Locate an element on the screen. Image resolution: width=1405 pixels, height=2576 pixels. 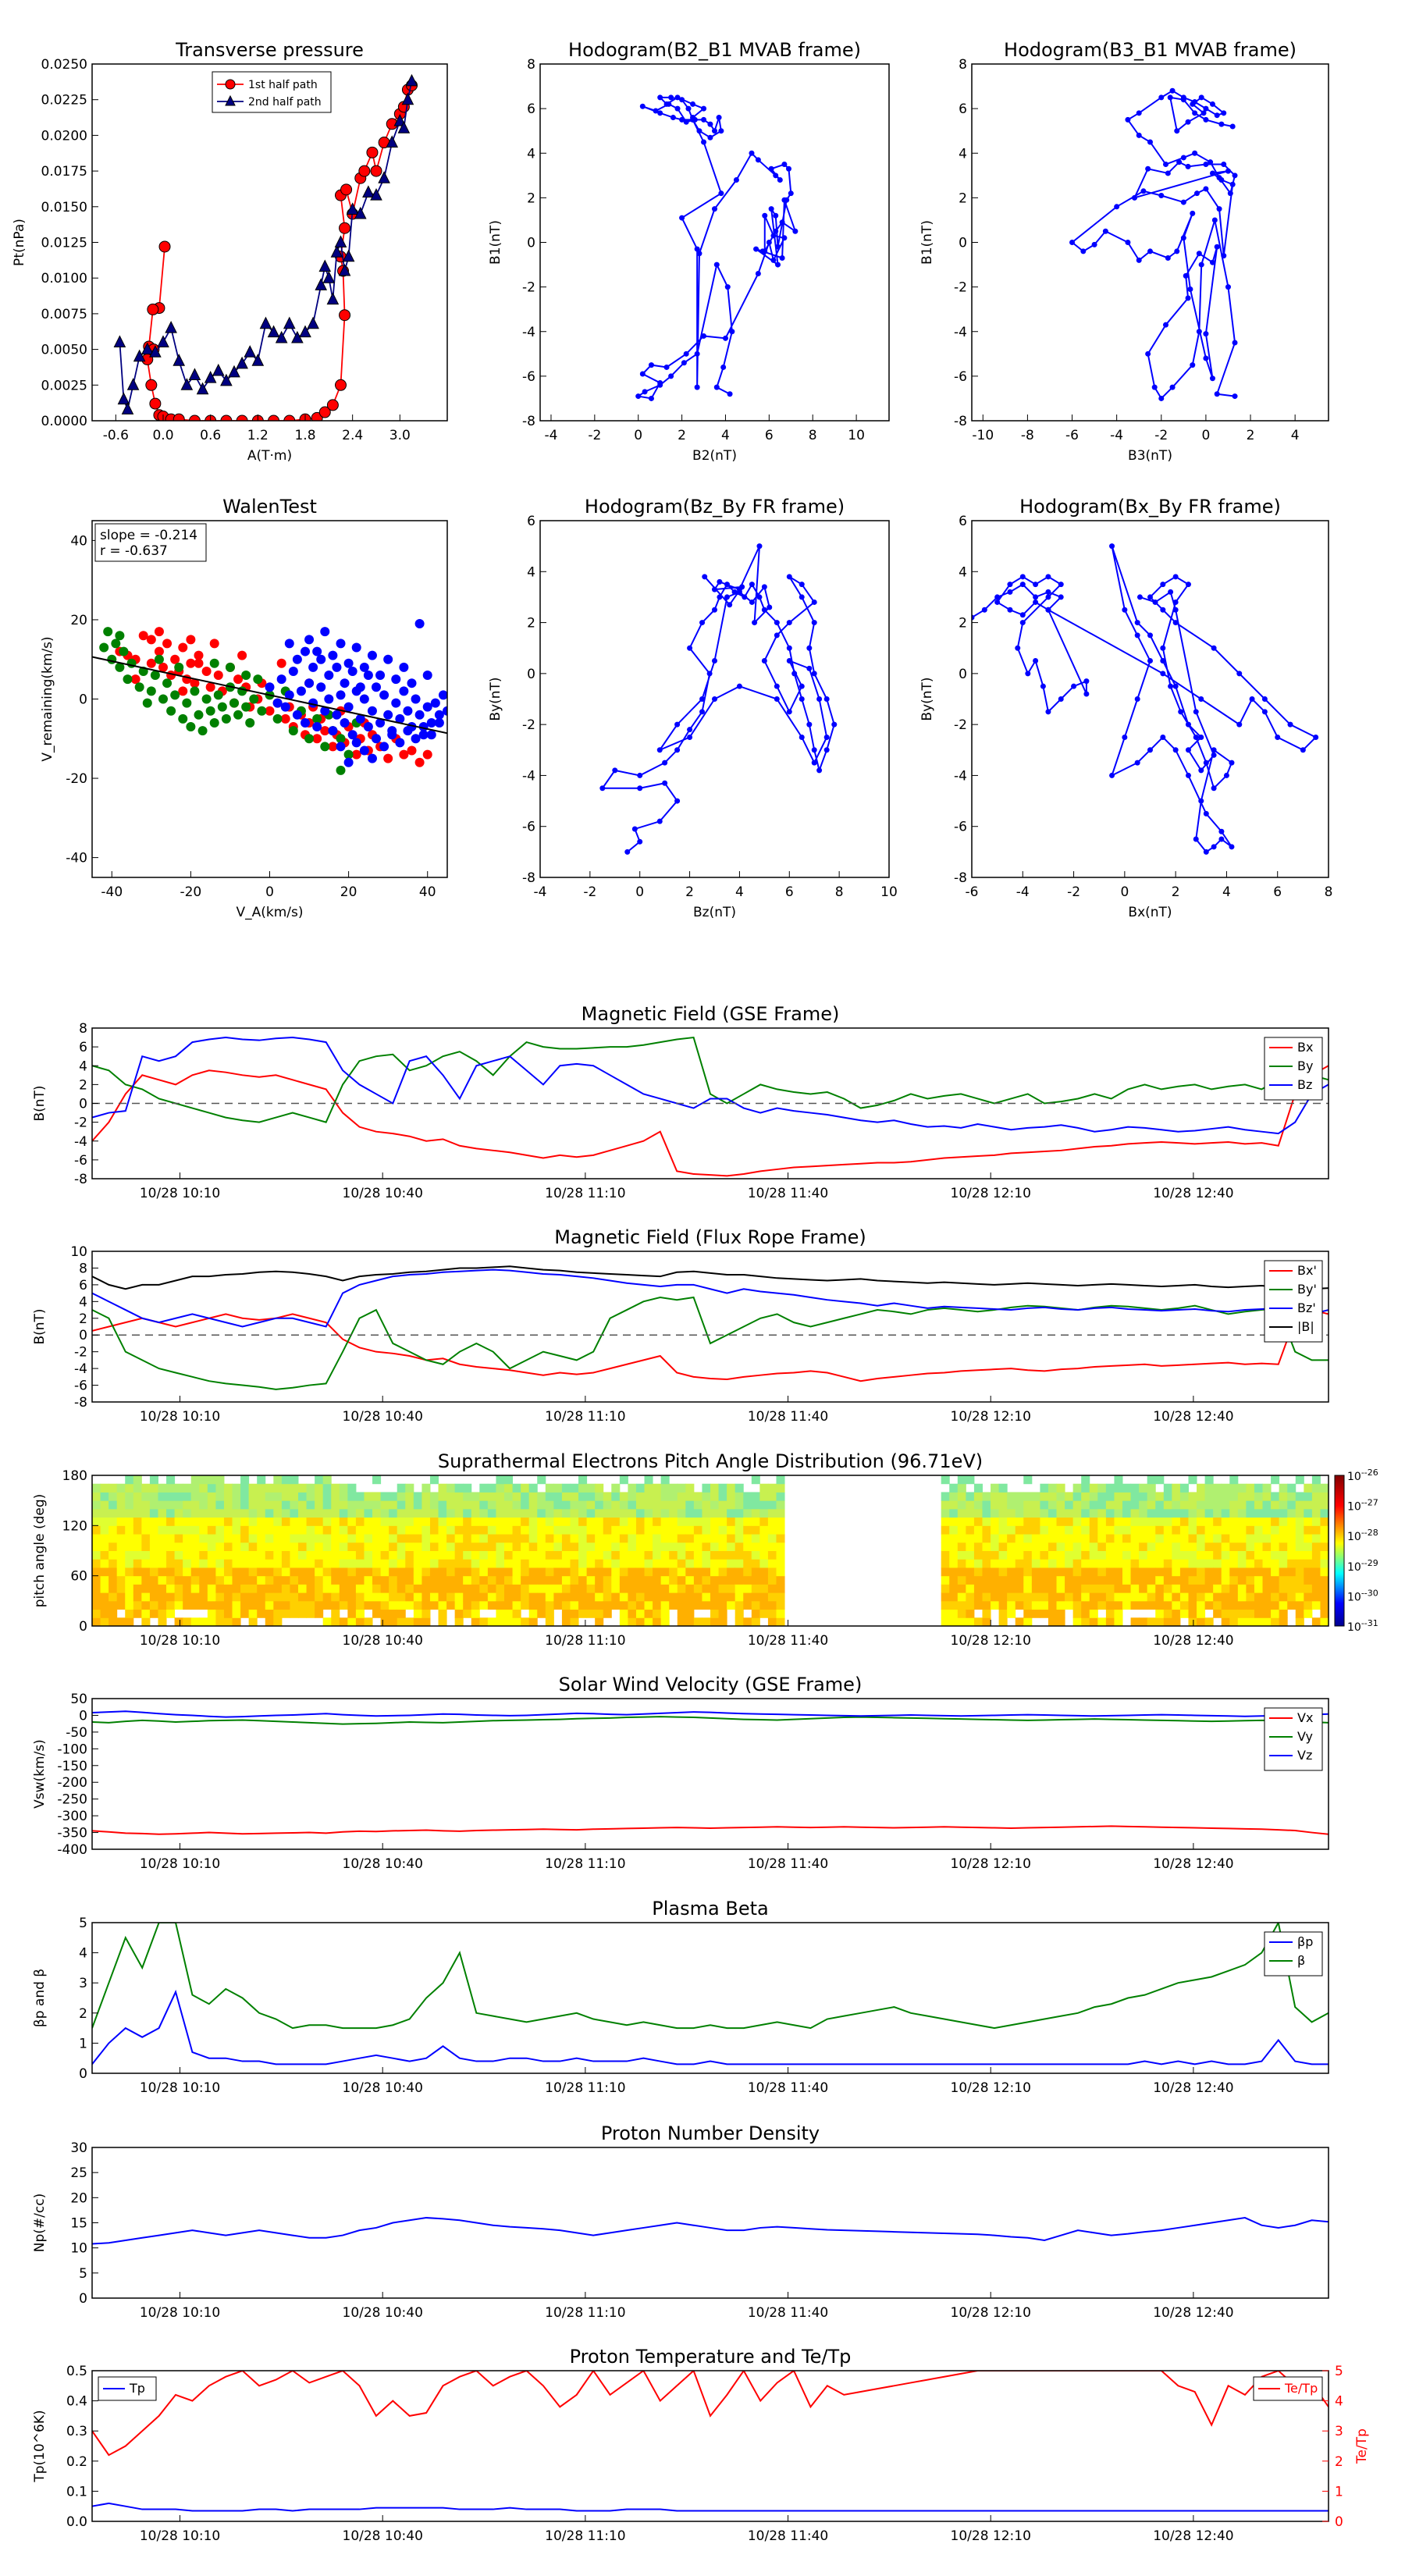
beta-xtick-label: 10/28 11:10 is located at coordinates (585, 2088).